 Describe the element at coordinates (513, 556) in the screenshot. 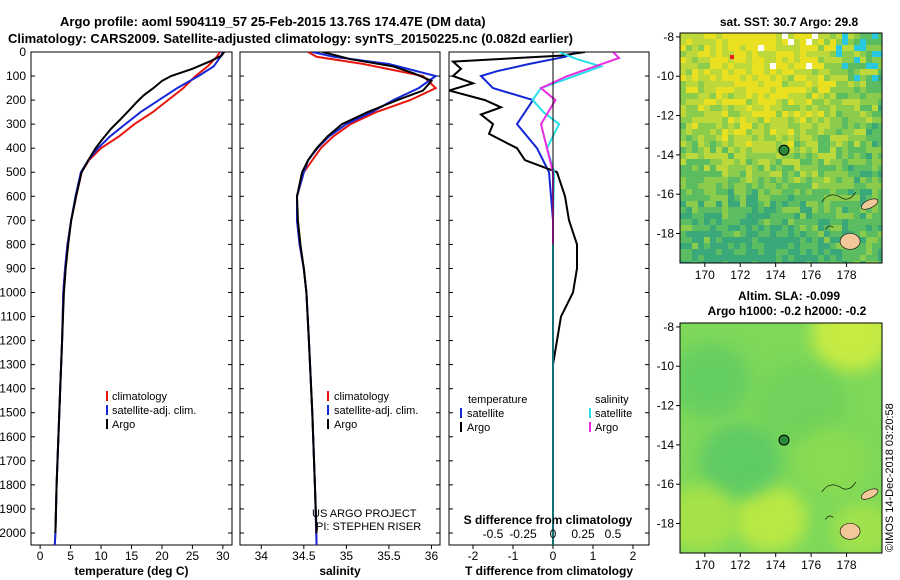

I see `difference-xtick-label: -1` at that location.